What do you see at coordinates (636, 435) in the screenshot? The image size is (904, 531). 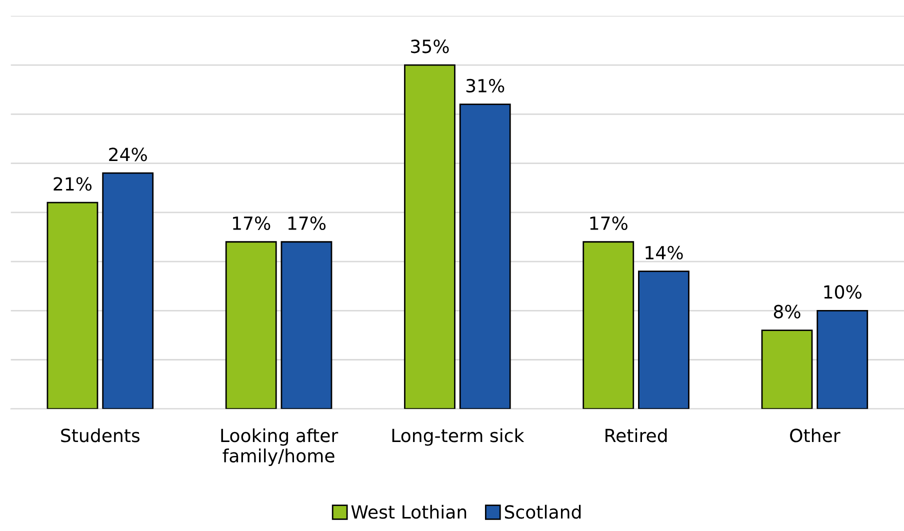 I see `x-tick-label: Retired` at bounding box center [636, 435].